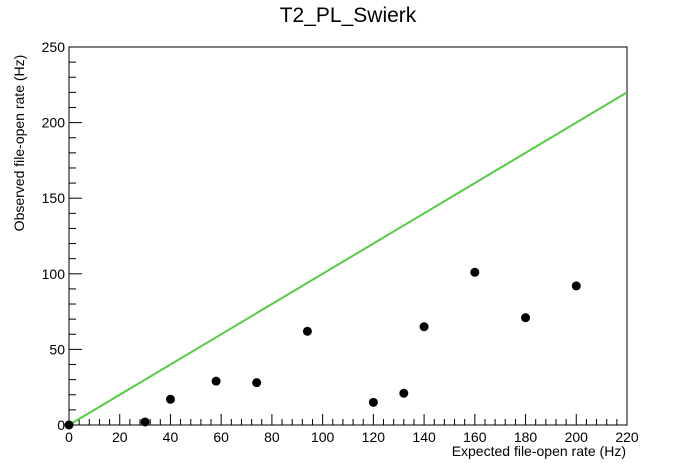 The width and height of the screenshot is (696, 472). What do you see at coordinates (171, 437) in the screenshot?
I see `x-tick-label: 40` at bounding box center [171, 437].